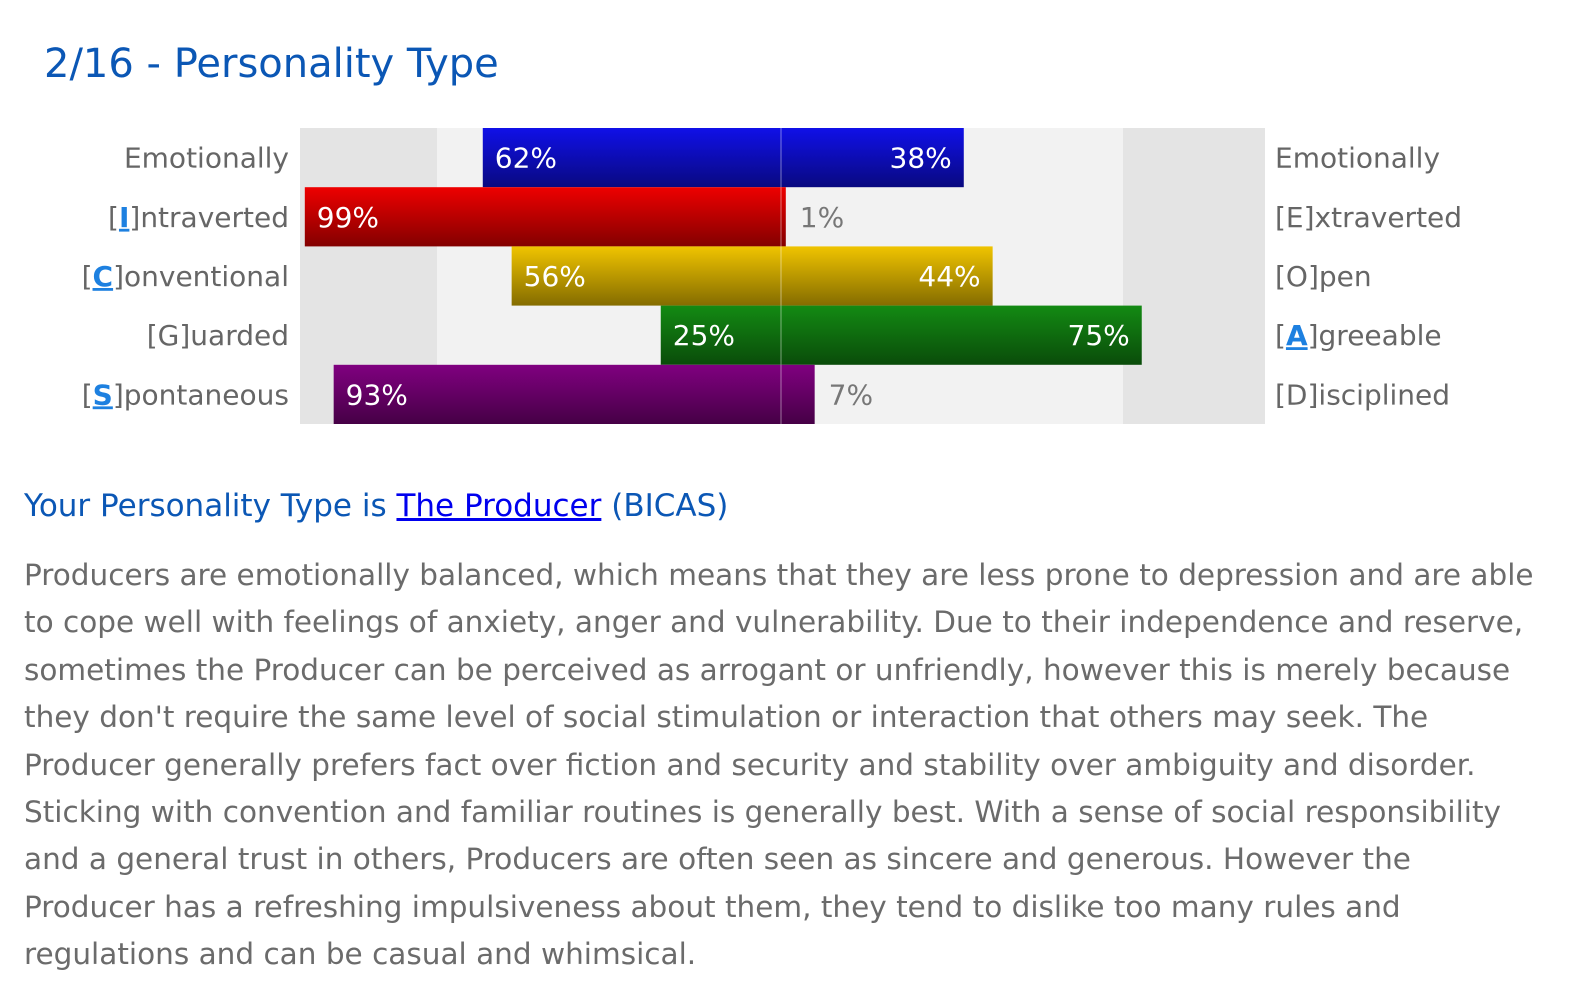  What do you see at coordinates (185, 394) in the screenshot?
I see `trait-label-left-4: [S]pontaneous` at bounding box center [185, 394].